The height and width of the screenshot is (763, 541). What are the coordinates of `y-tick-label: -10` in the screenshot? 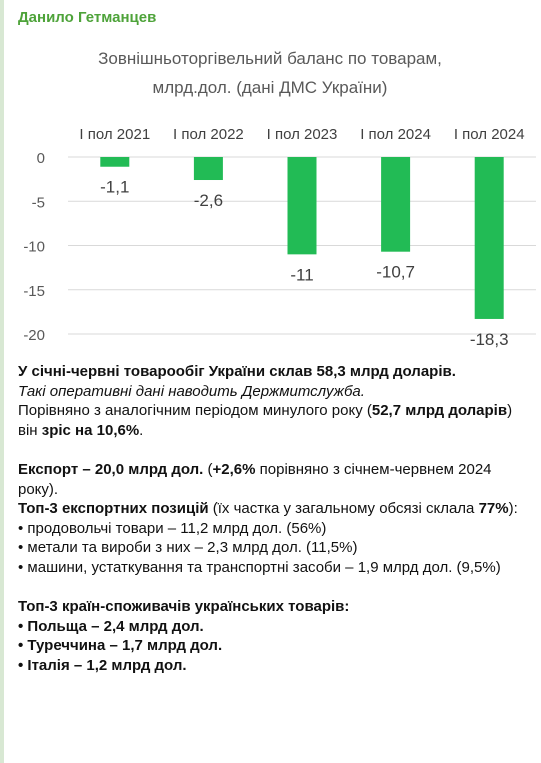 It's located at (34, 247).